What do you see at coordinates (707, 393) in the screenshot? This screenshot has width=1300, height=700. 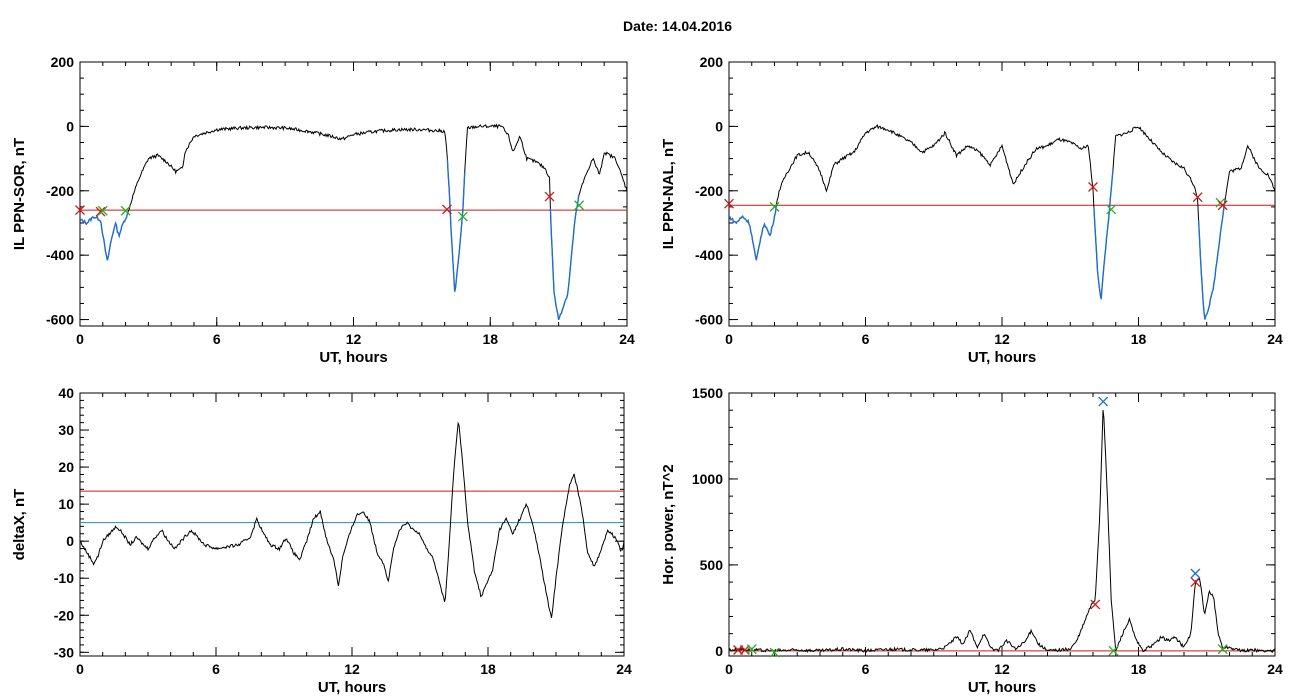 I see `y-tick-label: 1500` at bounding box center [707, 393].